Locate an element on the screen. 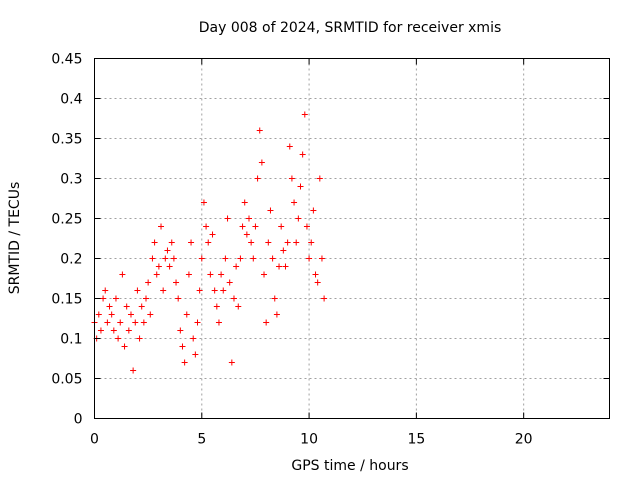 This screenshot has width=640, height=480. y-tick-label: 0 is located at coordinates (78, 420).